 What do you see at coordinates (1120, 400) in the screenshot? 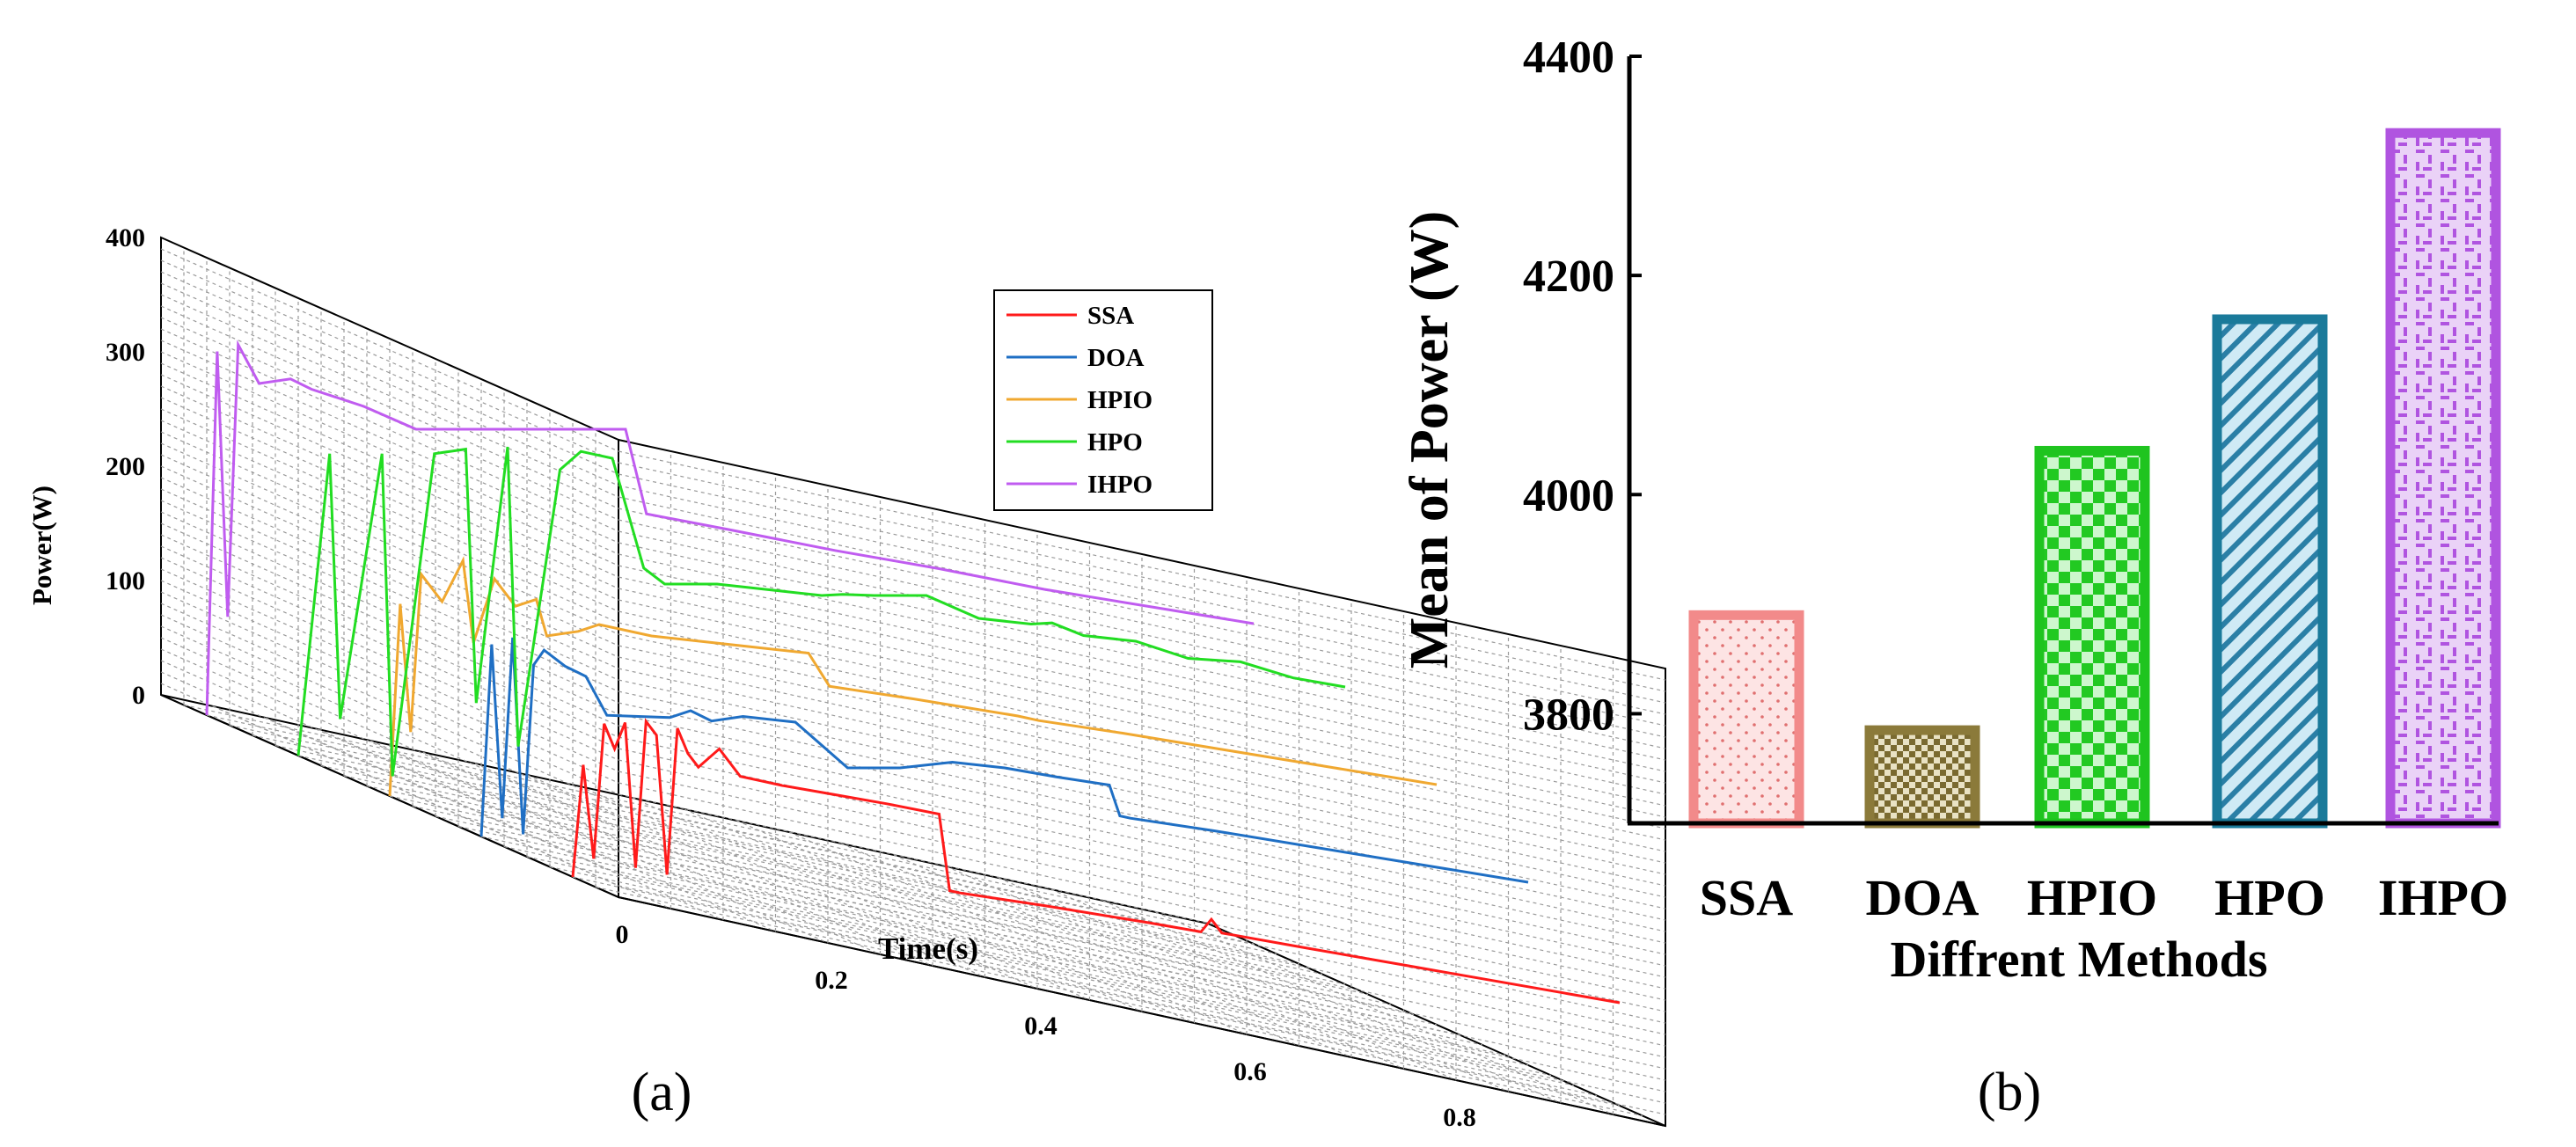
I see `legend-label-hpio: HPIO` at bounding box center [1120, 400].